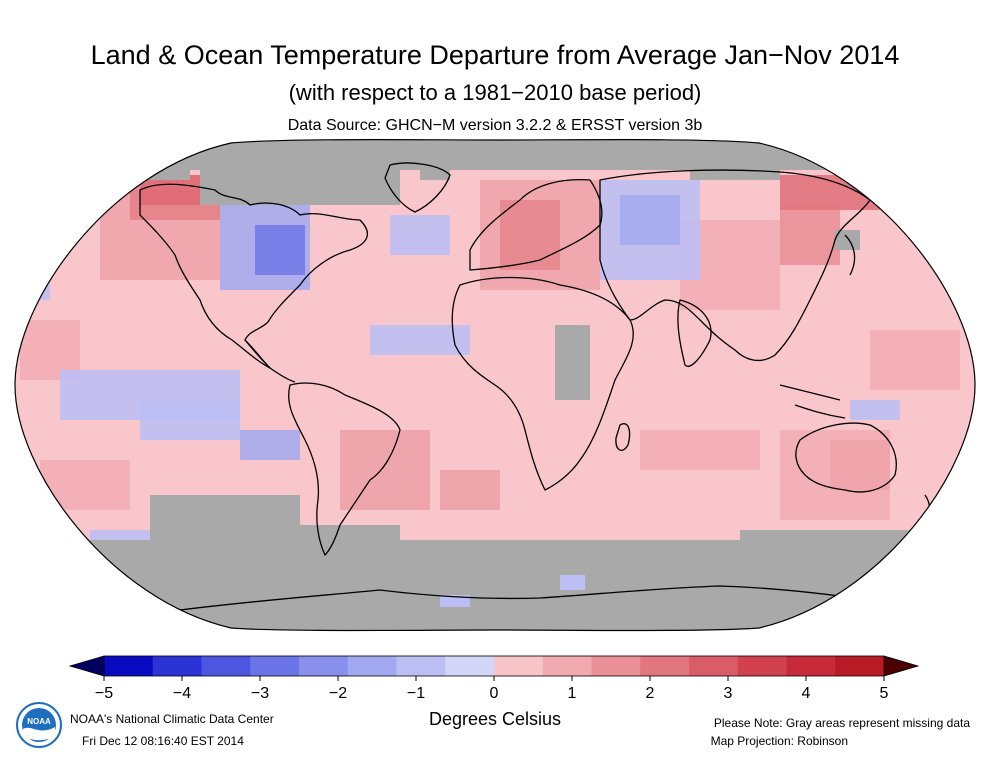 Image resolution: width=990 pixels, height=765 pixels. I want to click on legend-tick-labels: −5 −4 −3 −2 −1 0 1 2 3 4 5, so click(492, 688).